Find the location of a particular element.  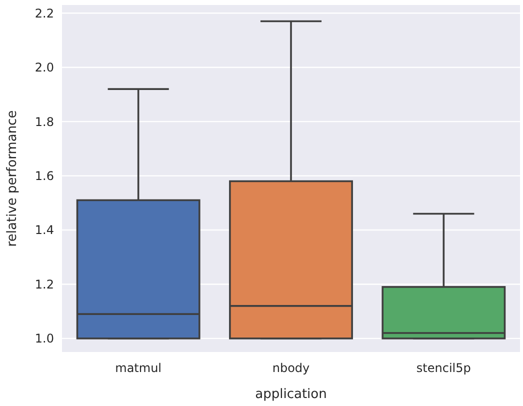

x-tick-label: nbody is located at coordinates (291, 368).